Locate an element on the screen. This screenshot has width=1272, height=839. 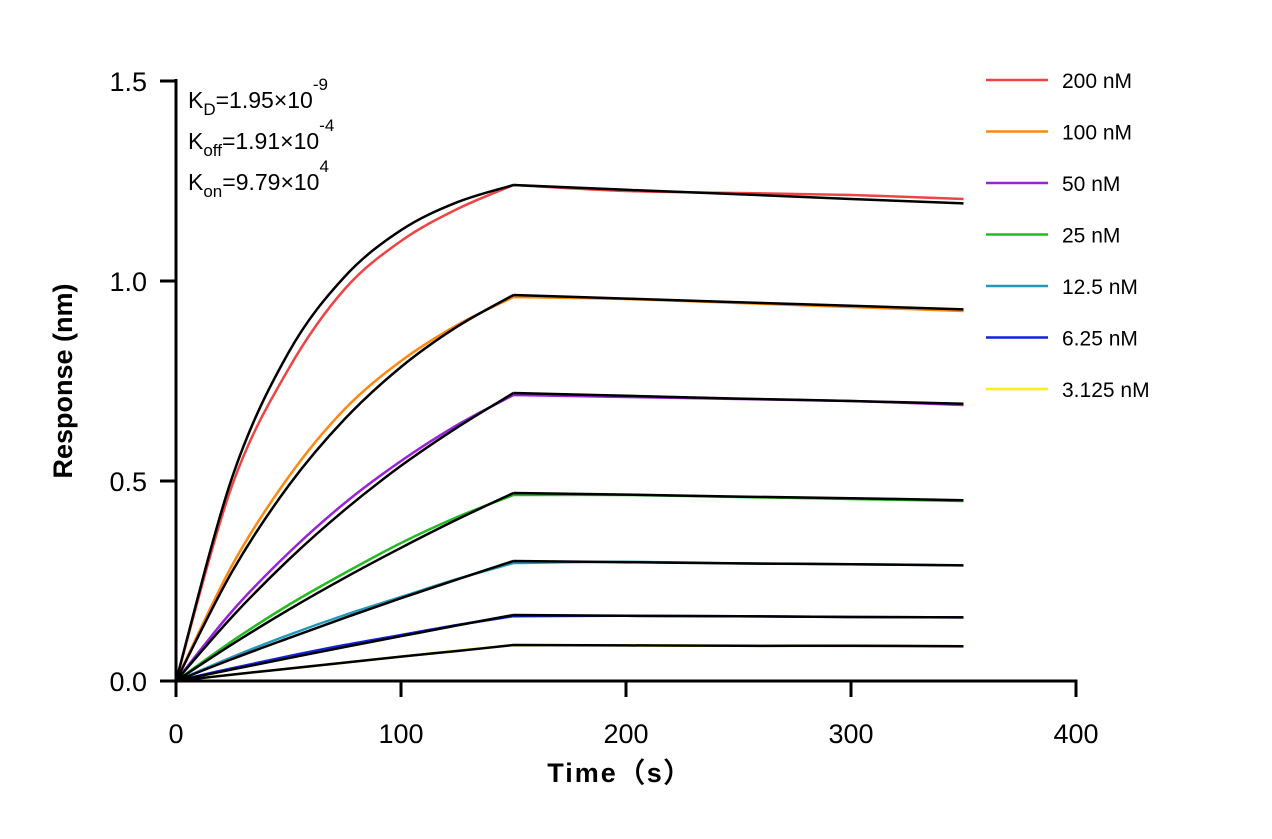
annotation-sub: on is located at coordinates (212, 191).